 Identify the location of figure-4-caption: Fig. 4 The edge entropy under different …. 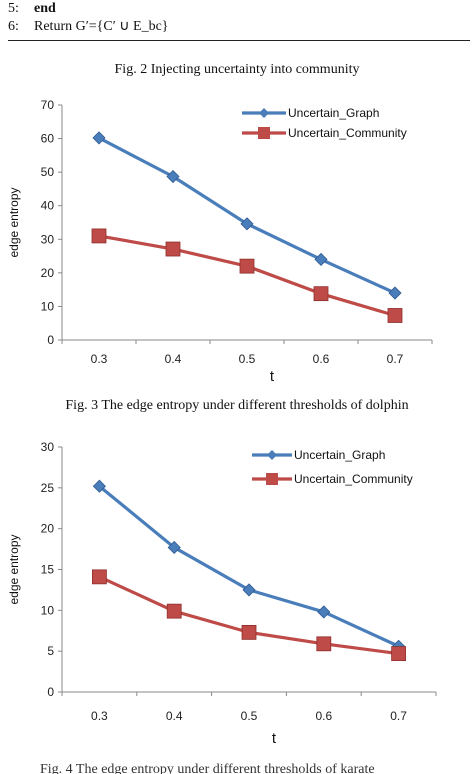
(207, 768).